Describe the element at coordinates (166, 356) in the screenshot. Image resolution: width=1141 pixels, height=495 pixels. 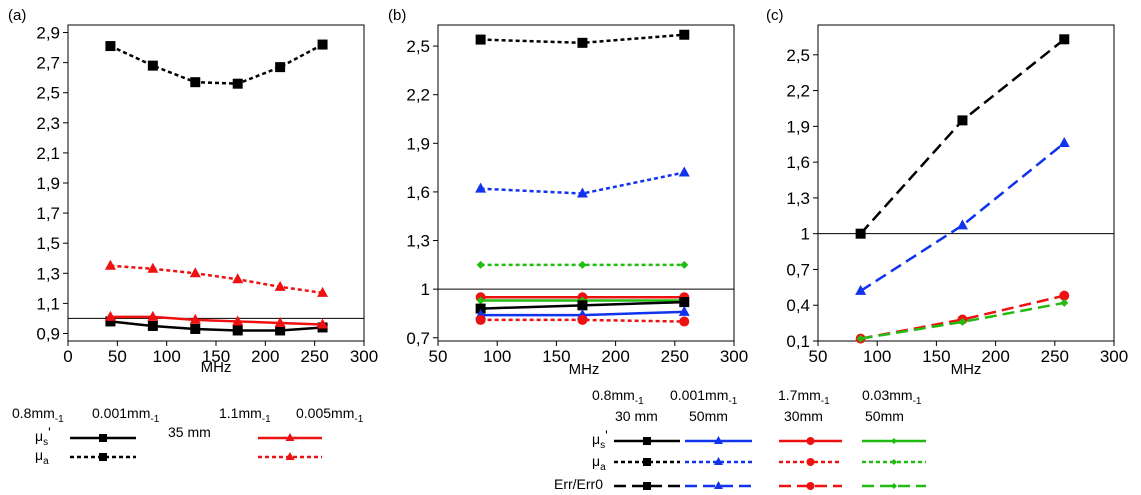
I see `panel-a-xtick-label: 100` at that location.